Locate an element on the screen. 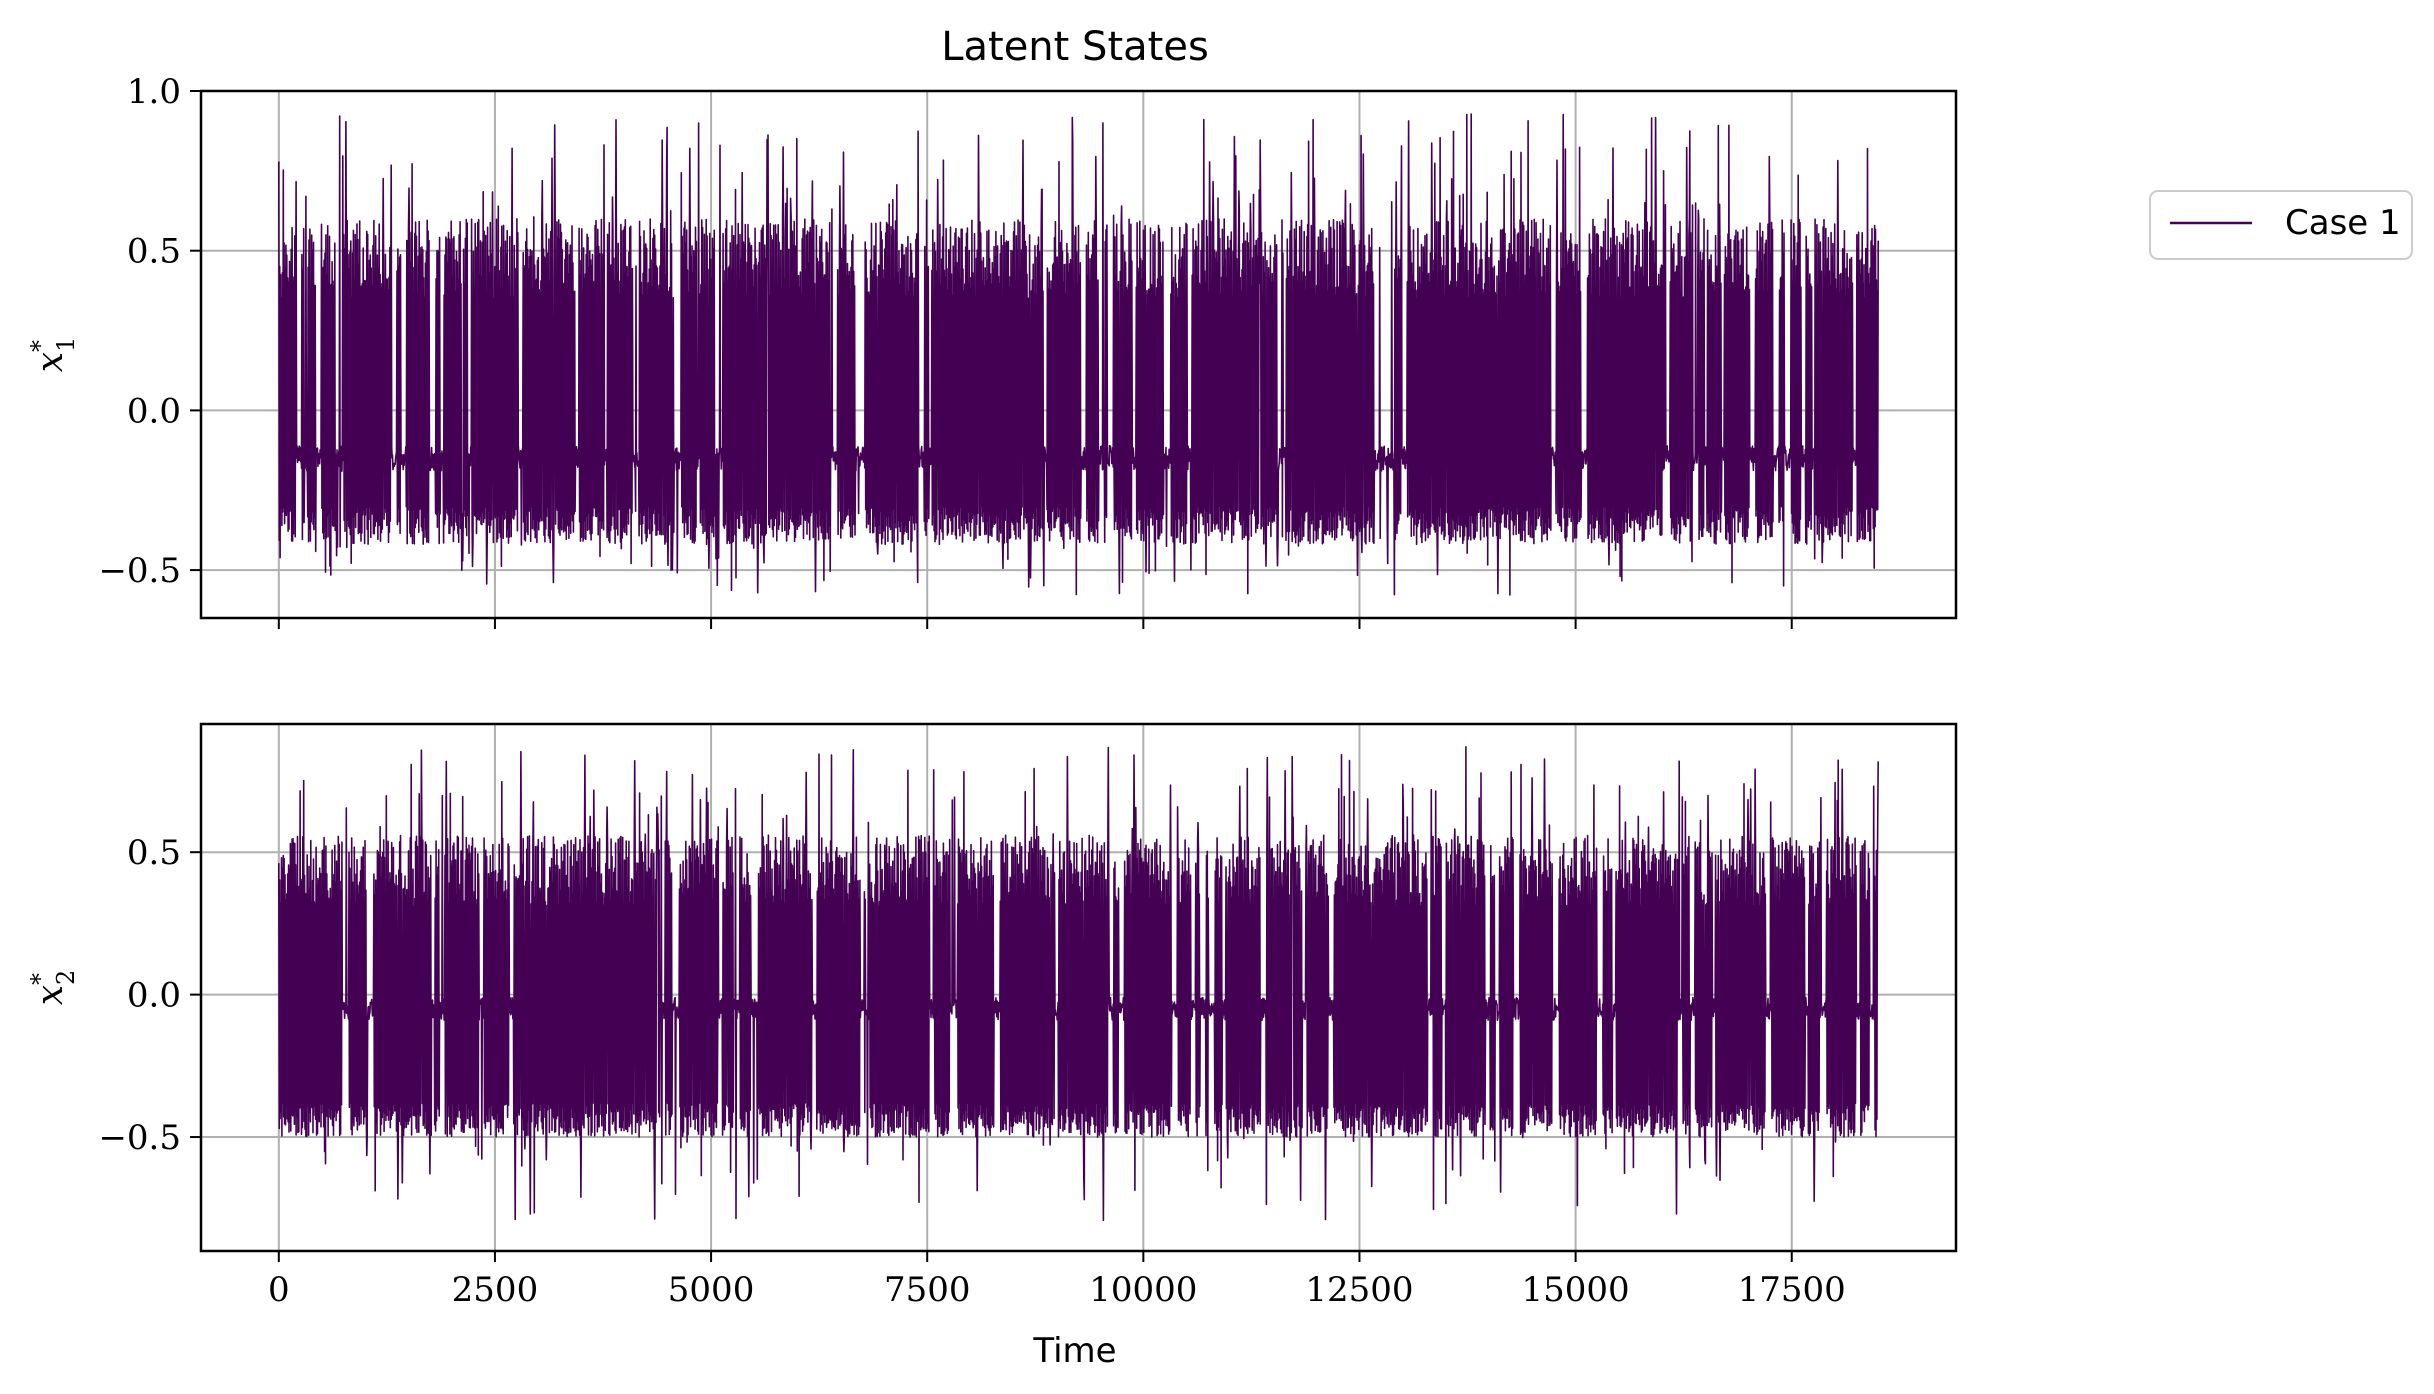 This screenshot has width=2434, height=1394. y-axis-label-sub: 2 is located at coordinates (66, 977).